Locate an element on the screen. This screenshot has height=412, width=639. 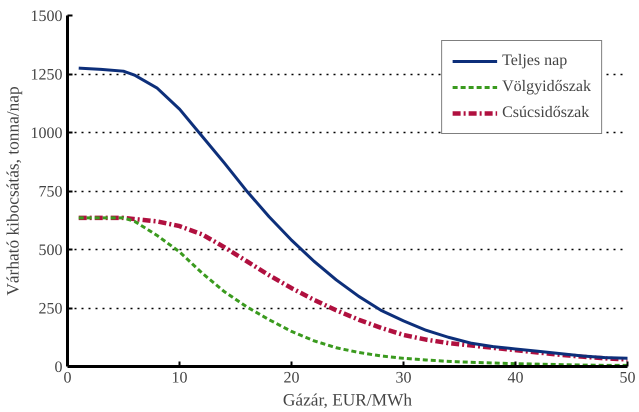
x-tick-label: 30 is located at coordinates (404, 378).